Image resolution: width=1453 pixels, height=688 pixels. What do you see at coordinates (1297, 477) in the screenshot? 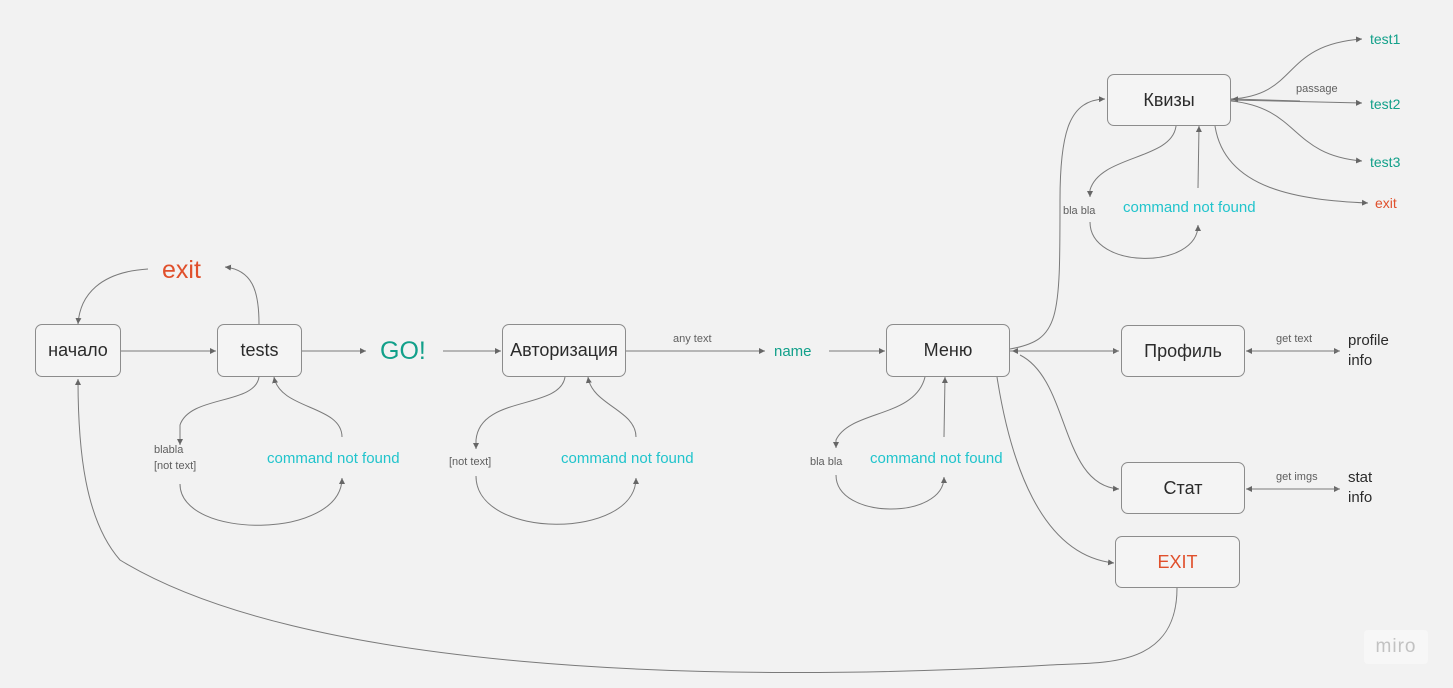
I see `label-get-imgs: get imgs` at bounding box center [1297, 477].